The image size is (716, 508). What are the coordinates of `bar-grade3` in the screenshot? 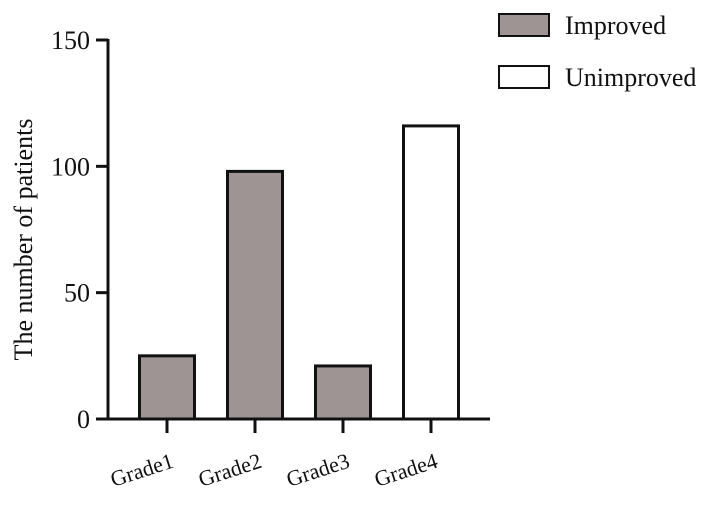 It's located at (343, 392).